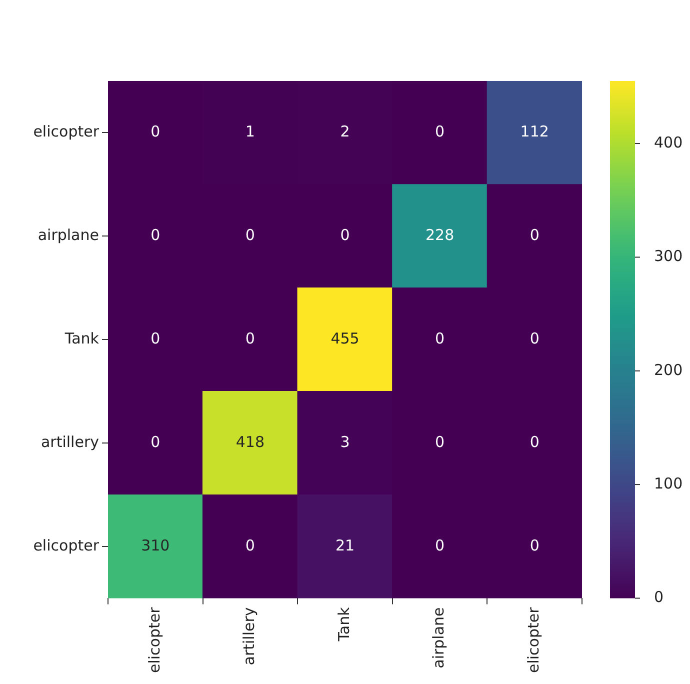  I want to click on data-label: 21, so click(345, 545).